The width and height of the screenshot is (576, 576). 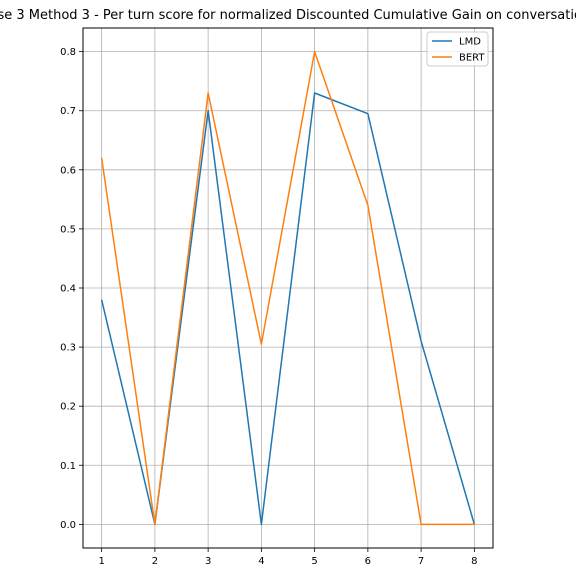 What do you see at coordinates (68, 525) in the screenshot?
I see `y-tick-label: 0.0` at bounding box center [68, 525].